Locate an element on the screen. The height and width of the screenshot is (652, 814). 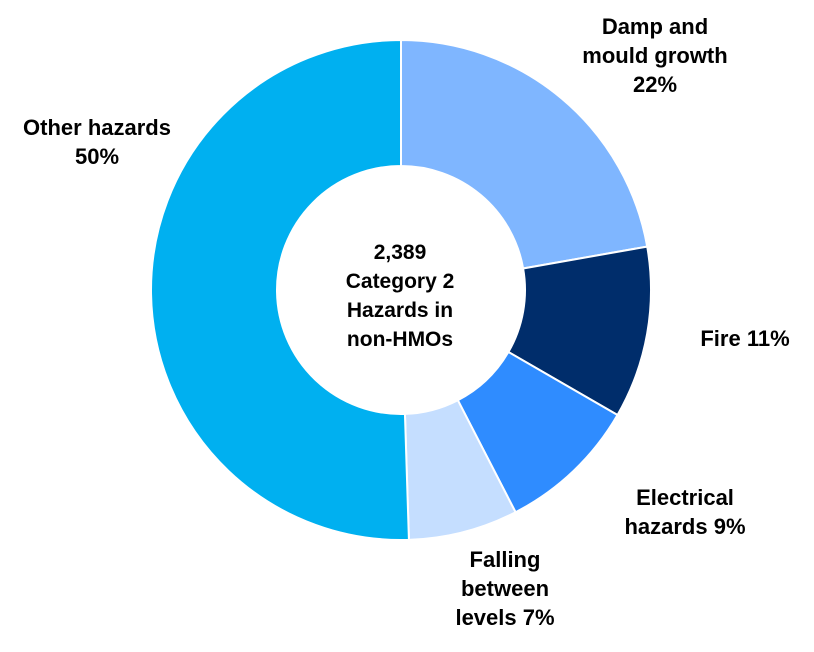
center-line: non-HMOs is located at coordinates (400, 339).